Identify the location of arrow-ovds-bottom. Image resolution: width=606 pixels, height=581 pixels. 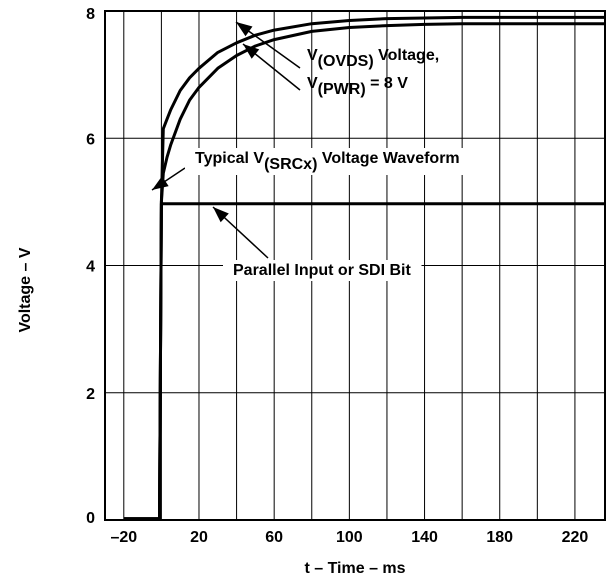
(271, 67).